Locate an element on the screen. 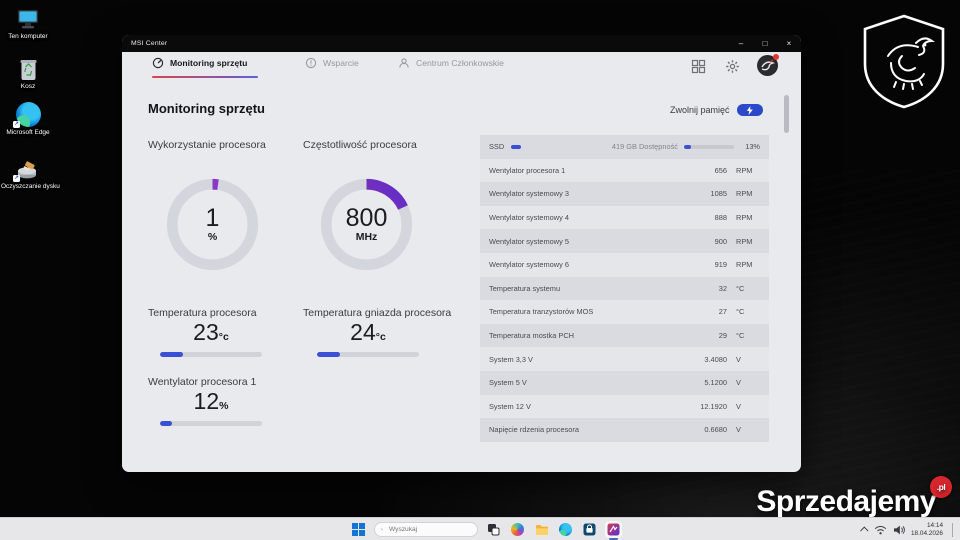 The height and width of the screenshot is (540, 960). sensor-row: Napięcie rdzenia procesora 0.6680 V is located at coordinates (624, 430).